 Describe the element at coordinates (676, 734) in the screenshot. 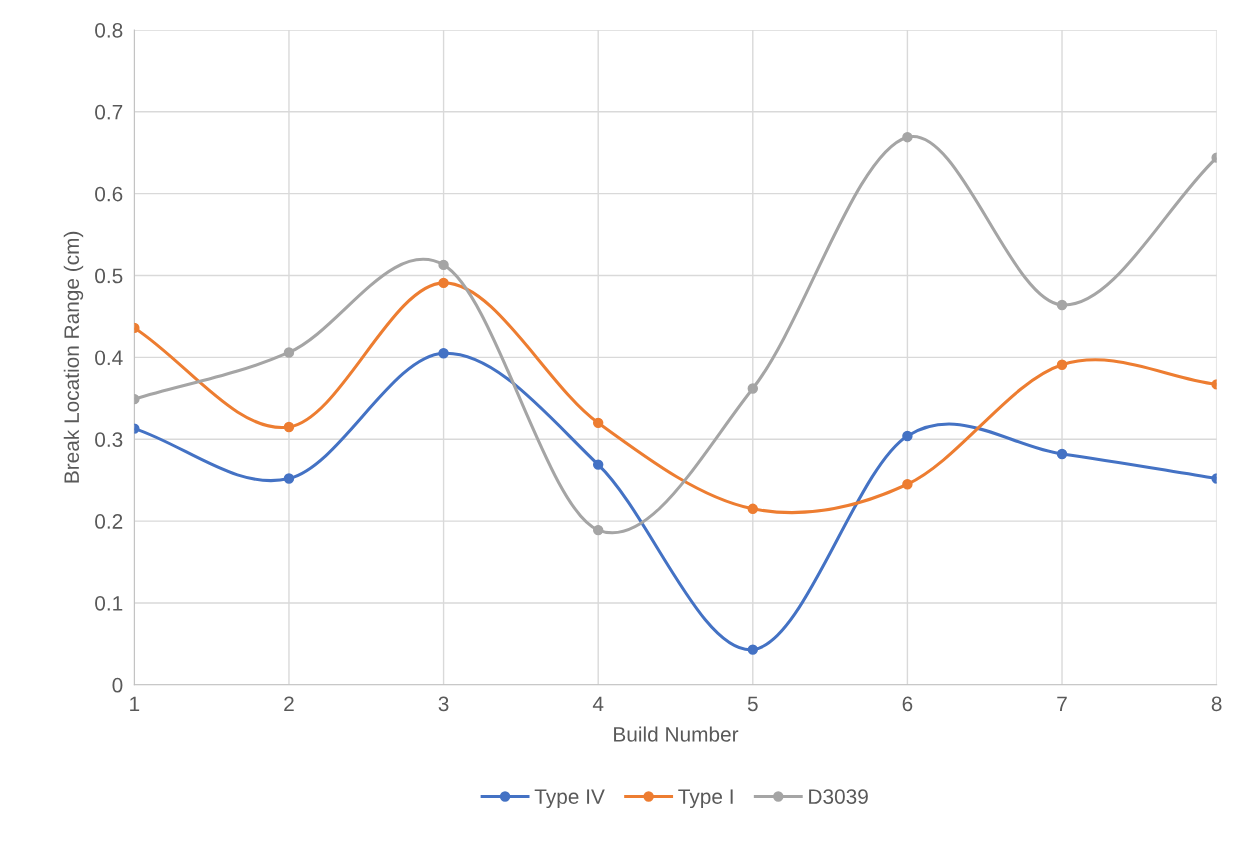

I see `x-axis-title: Build Number` at that location.